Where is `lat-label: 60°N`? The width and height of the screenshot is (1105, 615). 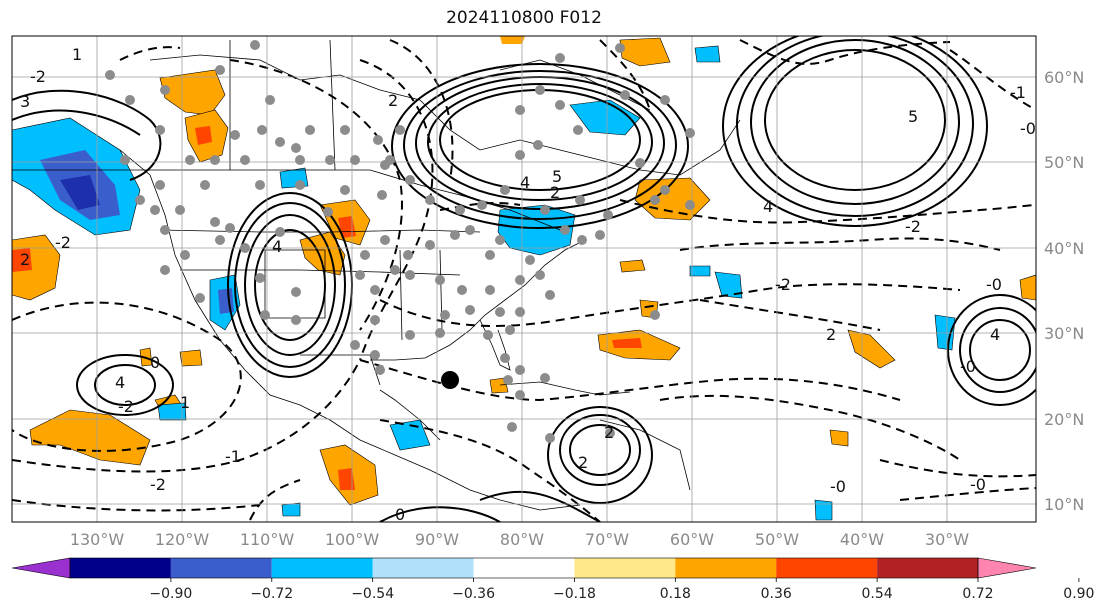
lat-label: 60°N is located at coordinates (1064, 77).